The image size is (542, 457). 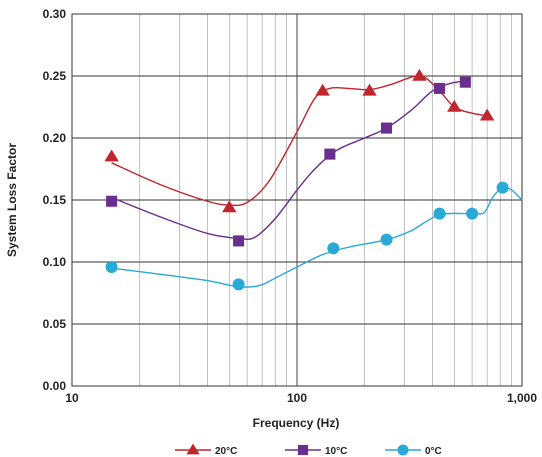 I want to click on x-tick-label: 1,000, so click(x=522, y=398).